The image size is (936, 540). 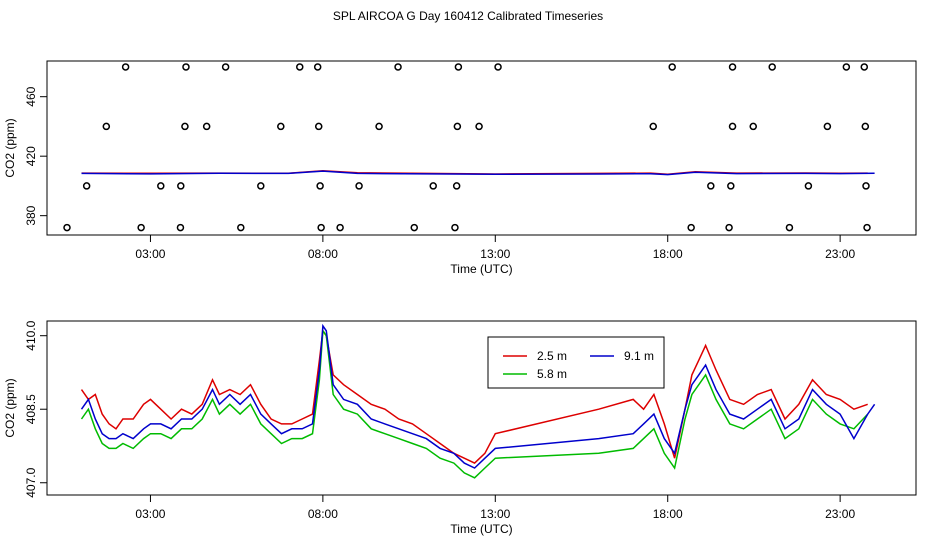 I want to click on legend: 2.5 m 9.1 m 5.8 m, so click(x=576, y=362).